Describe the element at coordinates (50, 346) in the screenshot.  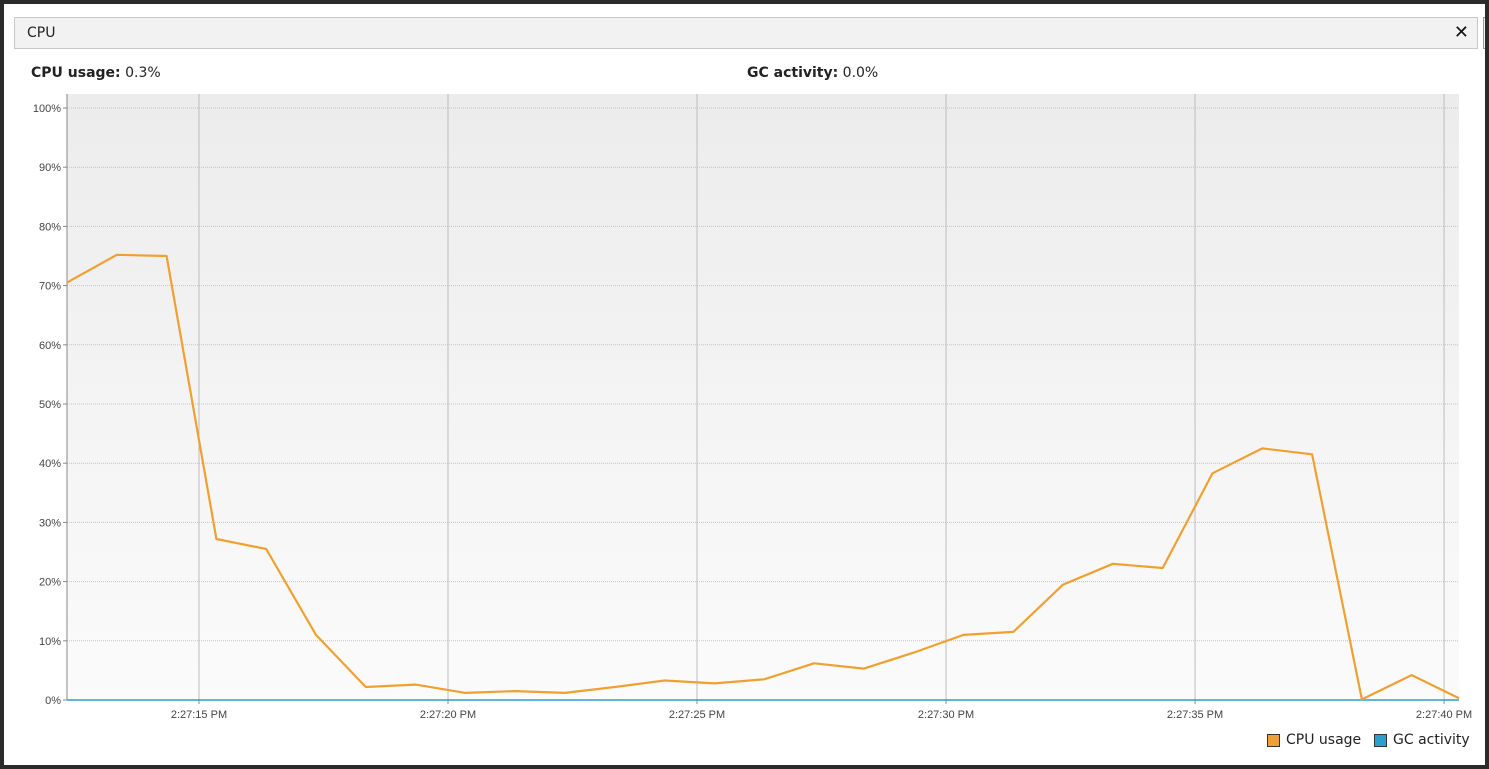
I see `y-tick-label: 60%` at that location.